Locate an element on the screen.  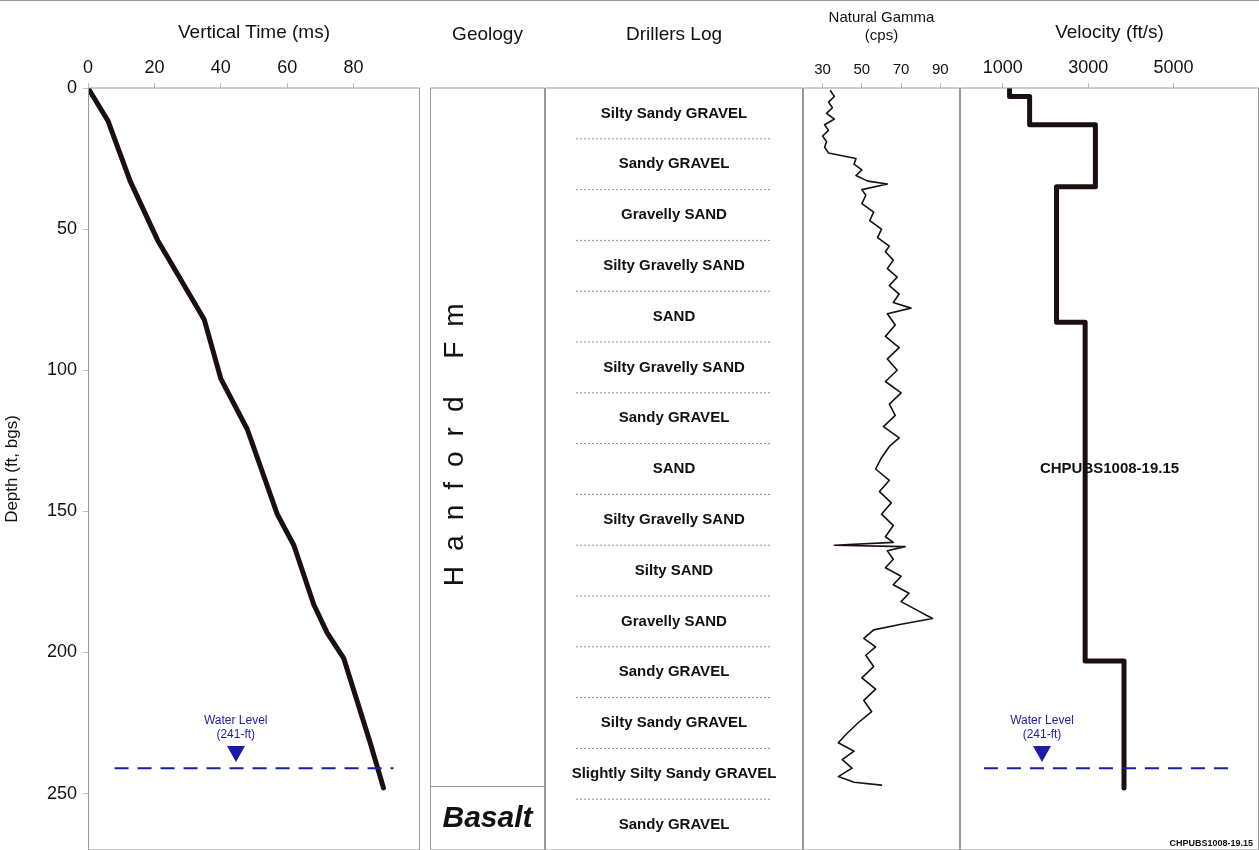
text: Silty SAND is located at coordinates (674, 569).